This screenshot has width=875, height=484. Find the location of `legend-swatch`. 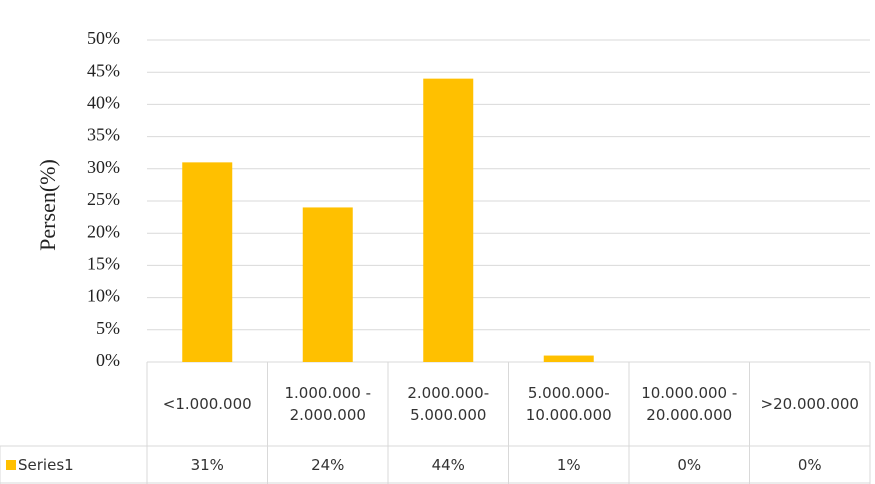

legend-swatch is located at coordinates (11, 465).